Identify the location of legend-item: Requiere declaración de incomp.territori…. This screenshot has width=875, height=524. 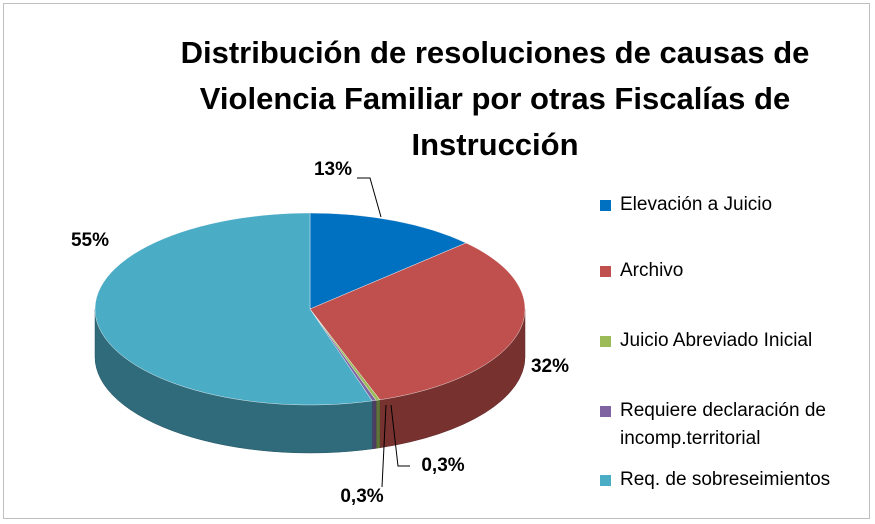
(732, 425).